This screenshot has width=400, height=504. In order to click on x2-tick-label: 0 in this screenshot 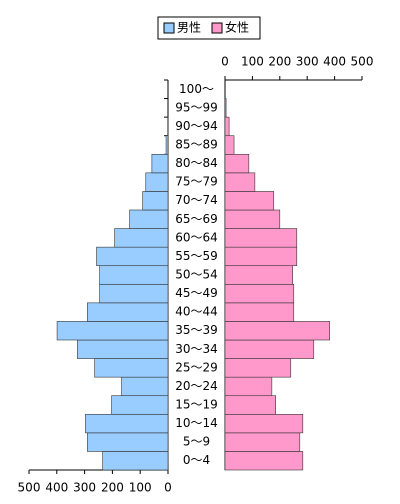, I will do `click(225, 62)`.